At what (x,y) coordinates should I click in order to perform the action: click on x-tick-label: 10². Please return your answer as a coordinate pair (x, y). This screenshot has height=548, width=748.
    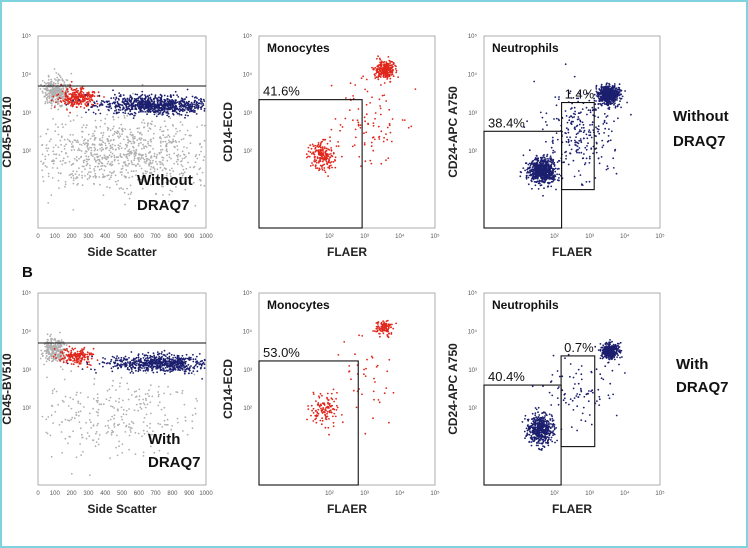
    Looking at the image, I should click on (554, 237).